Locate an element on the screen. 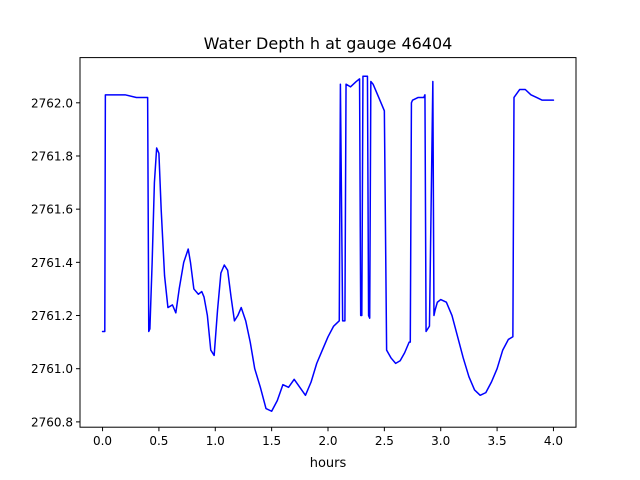 The height and width of the screenshot is (480, 640). y-tick-label: 2761.4 is located at coordinates (52, 263).